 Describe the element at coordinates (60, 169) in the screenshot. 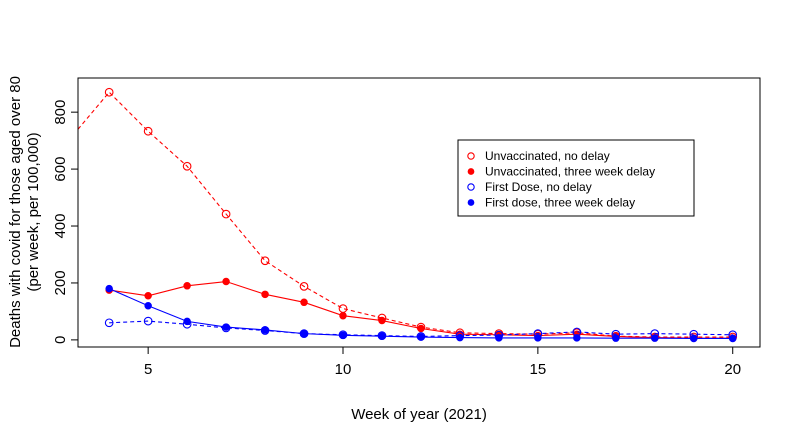

I see `y-tick-label: 600` at that location.